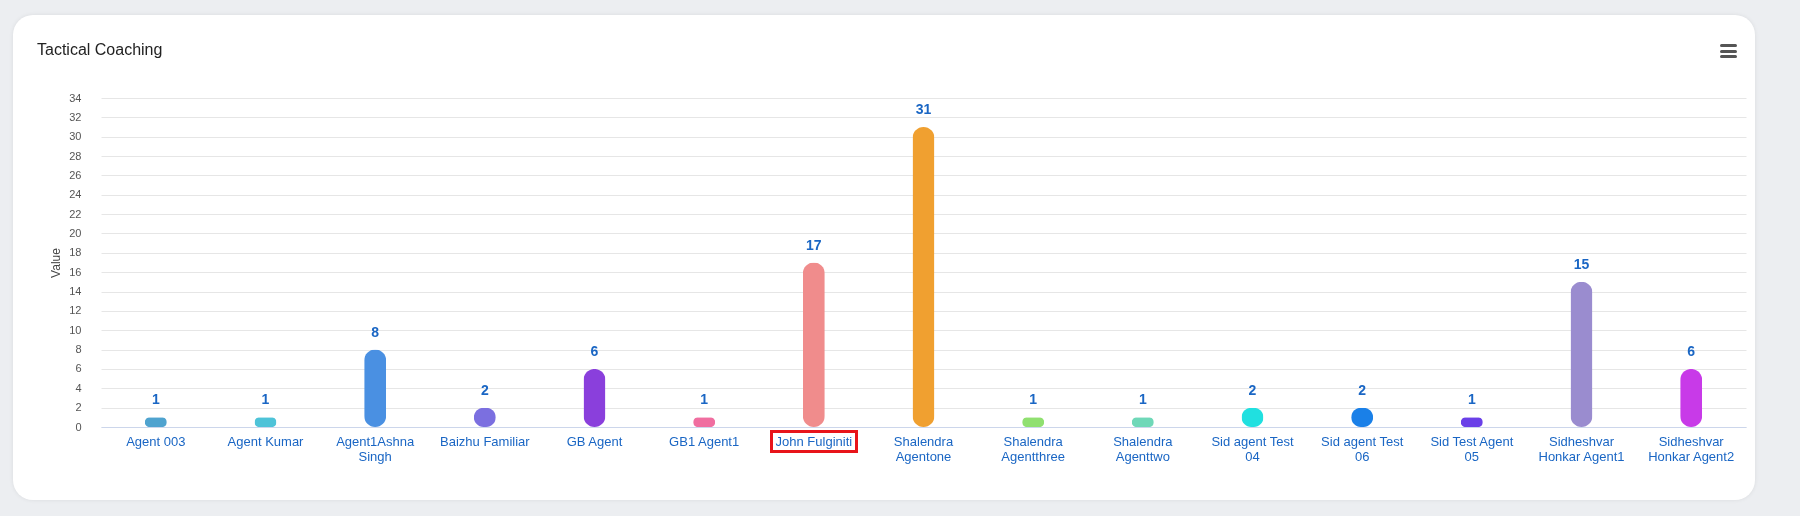  I want to click on y-tick-label: 34, so click(75, 97).